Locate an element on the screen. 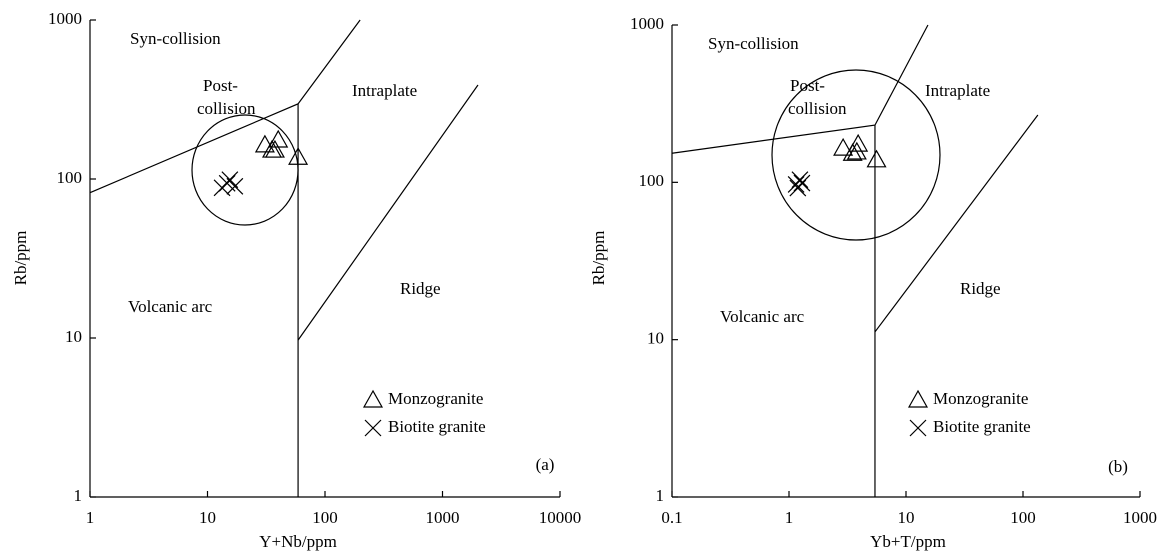 The height and width of the screenshot is (551, 1159). x-tick-label: 0.1 is located at coordinates (671, 517).